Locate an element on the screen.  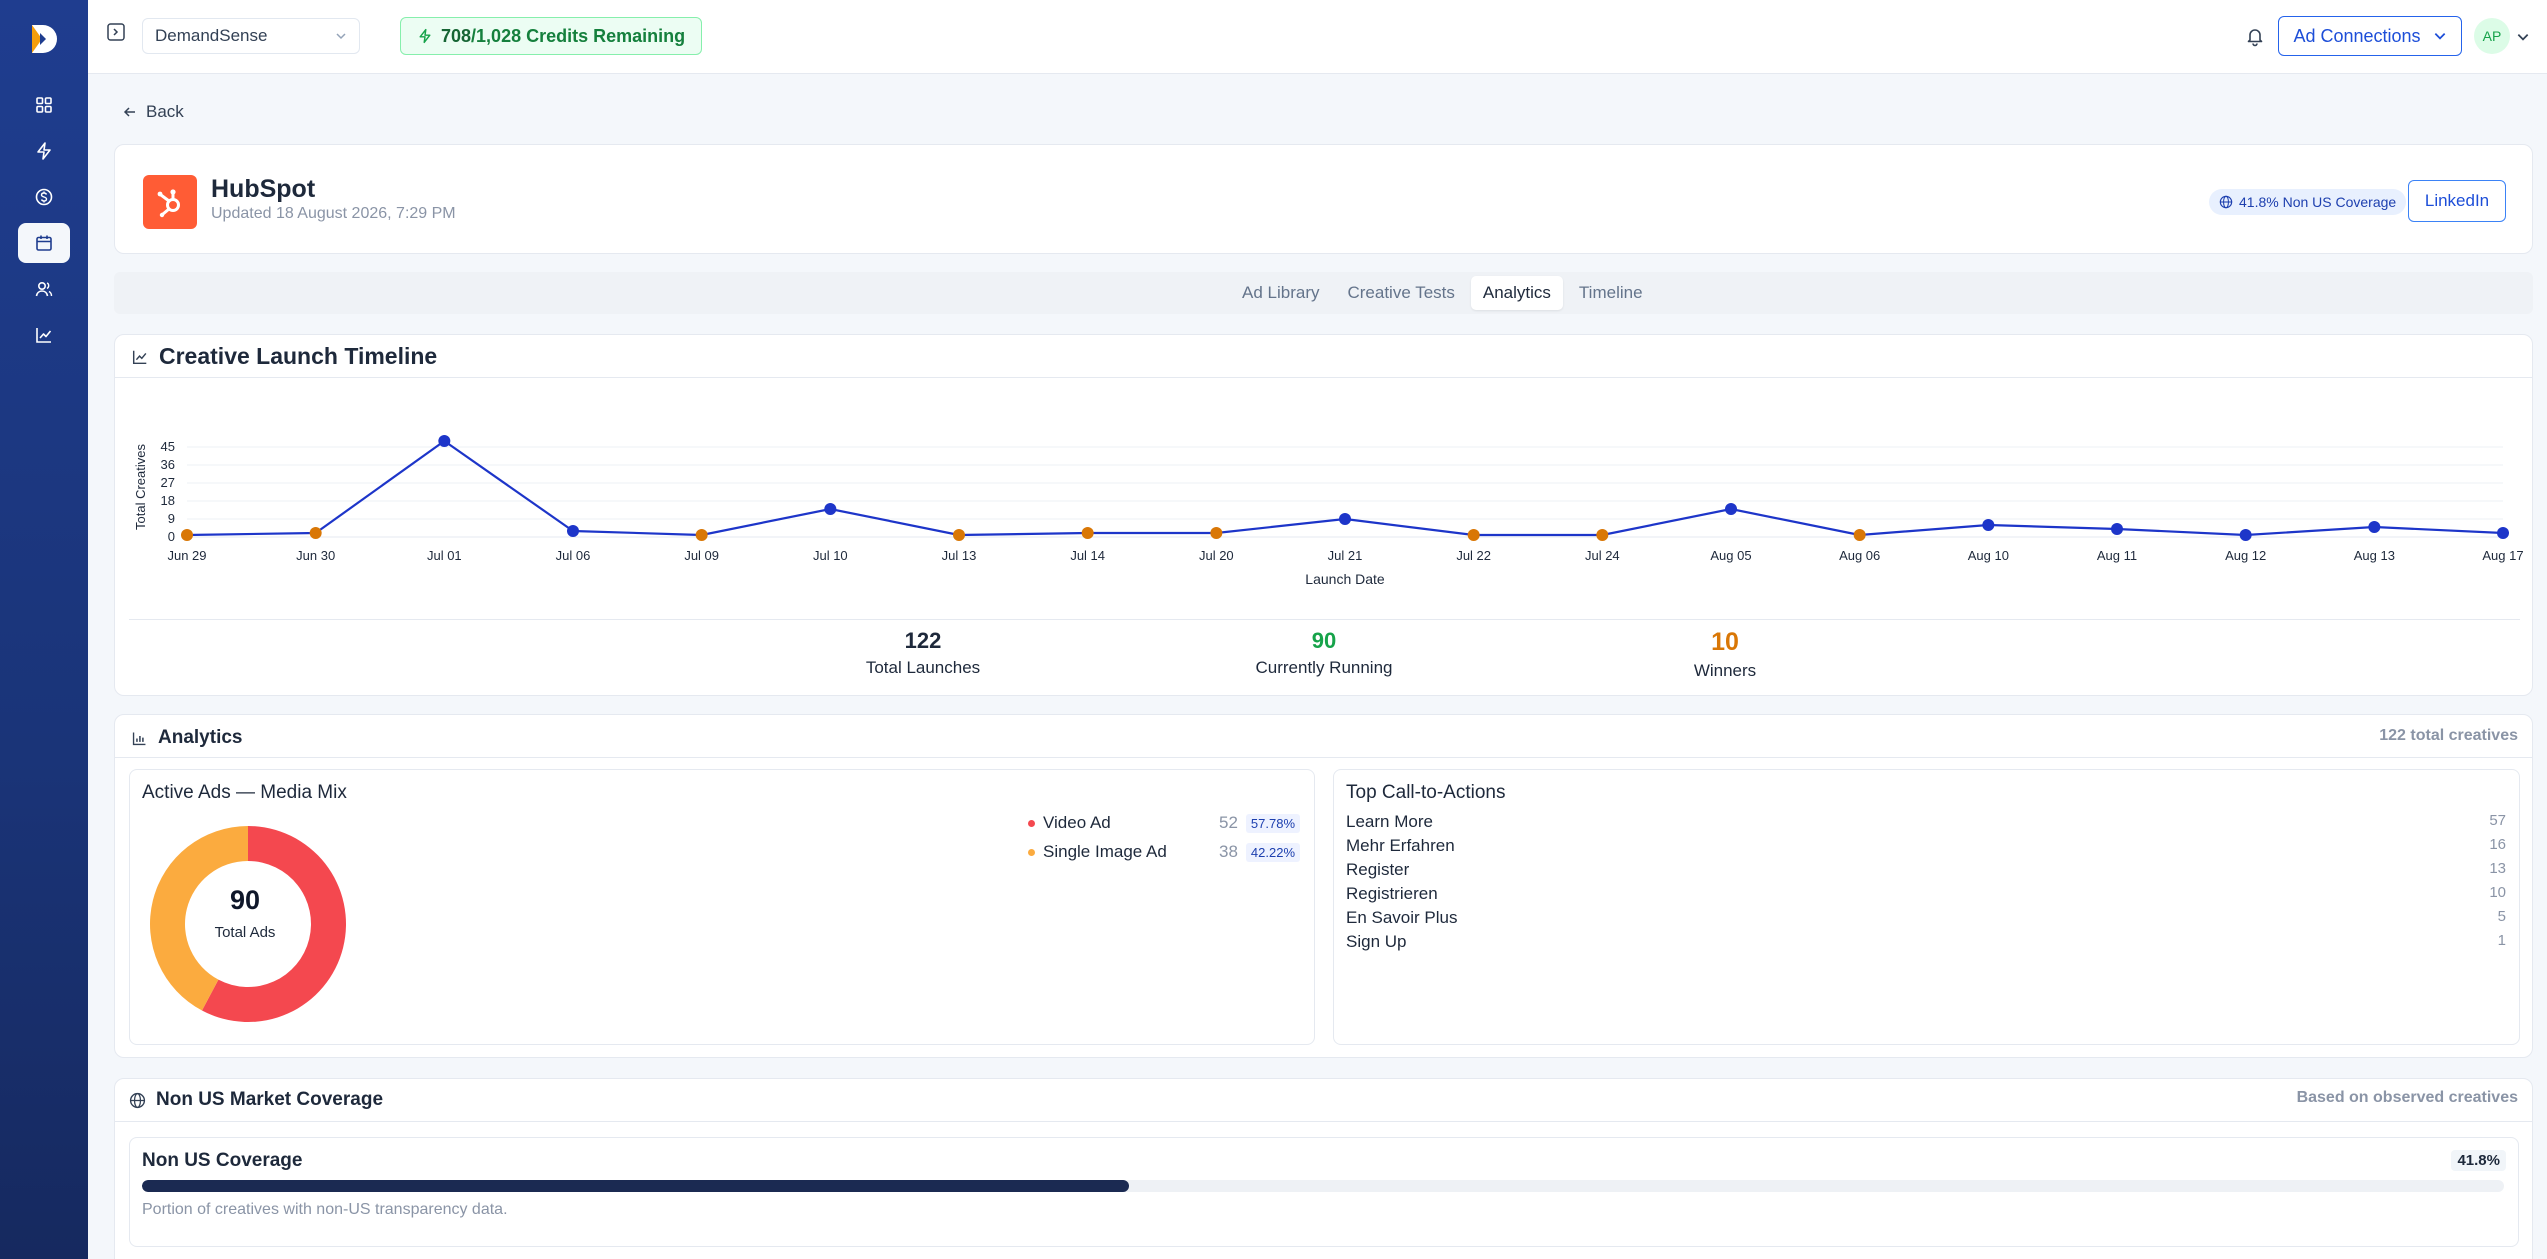
x-axis-label: Launch Date is located at coordinates (1345, 579).